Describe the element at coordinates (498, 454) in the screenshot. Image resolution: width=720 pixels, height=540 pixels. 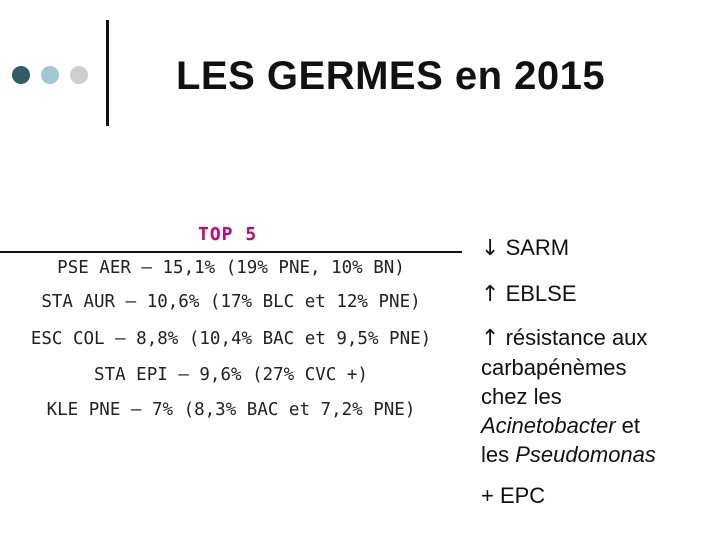
I see `article-text: les` at that location.